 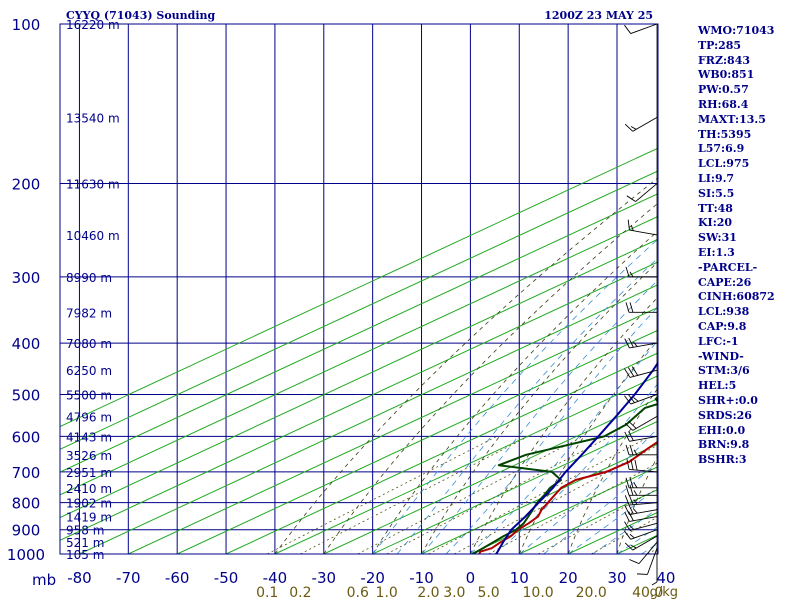 What do you see at coordinates (226, 578) in the screenshot?
I see `temperature-tick-label: -50` at bounding box center [226, 578].